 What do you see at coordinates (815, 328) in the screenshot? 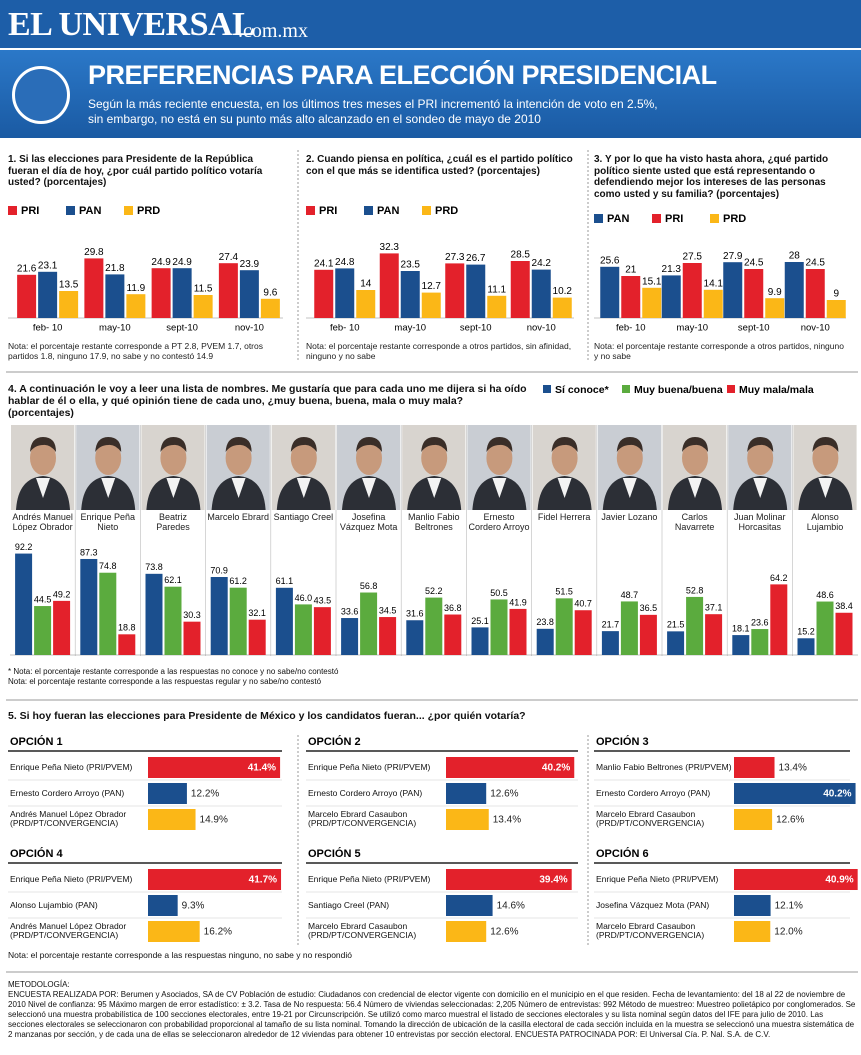
I see `x-tick-label: nov-10` at bounding box center [815, 328].